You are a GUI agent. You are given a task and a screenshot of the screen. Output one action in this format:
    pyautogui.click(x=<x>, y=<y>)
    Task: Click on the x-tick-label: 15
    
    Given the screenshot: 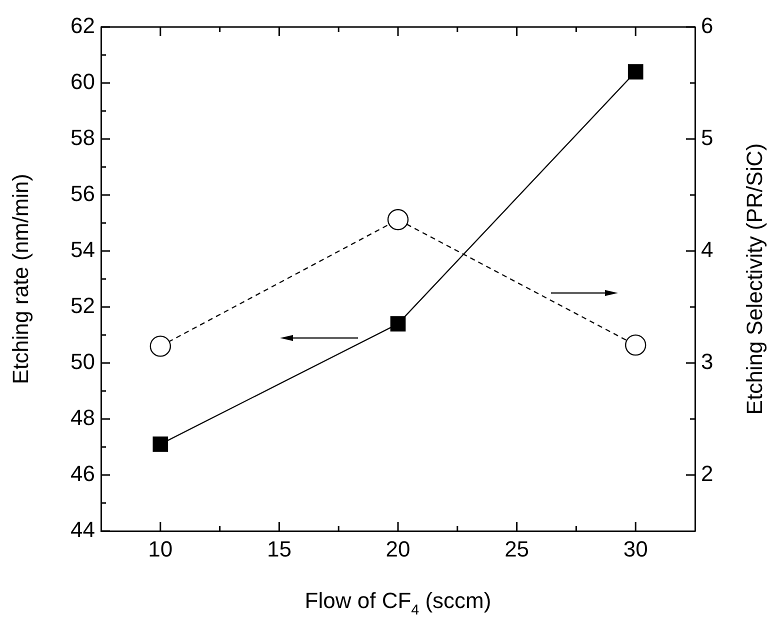 What is the action you would take?
    pyautogui.click(x=279, y=549)
    